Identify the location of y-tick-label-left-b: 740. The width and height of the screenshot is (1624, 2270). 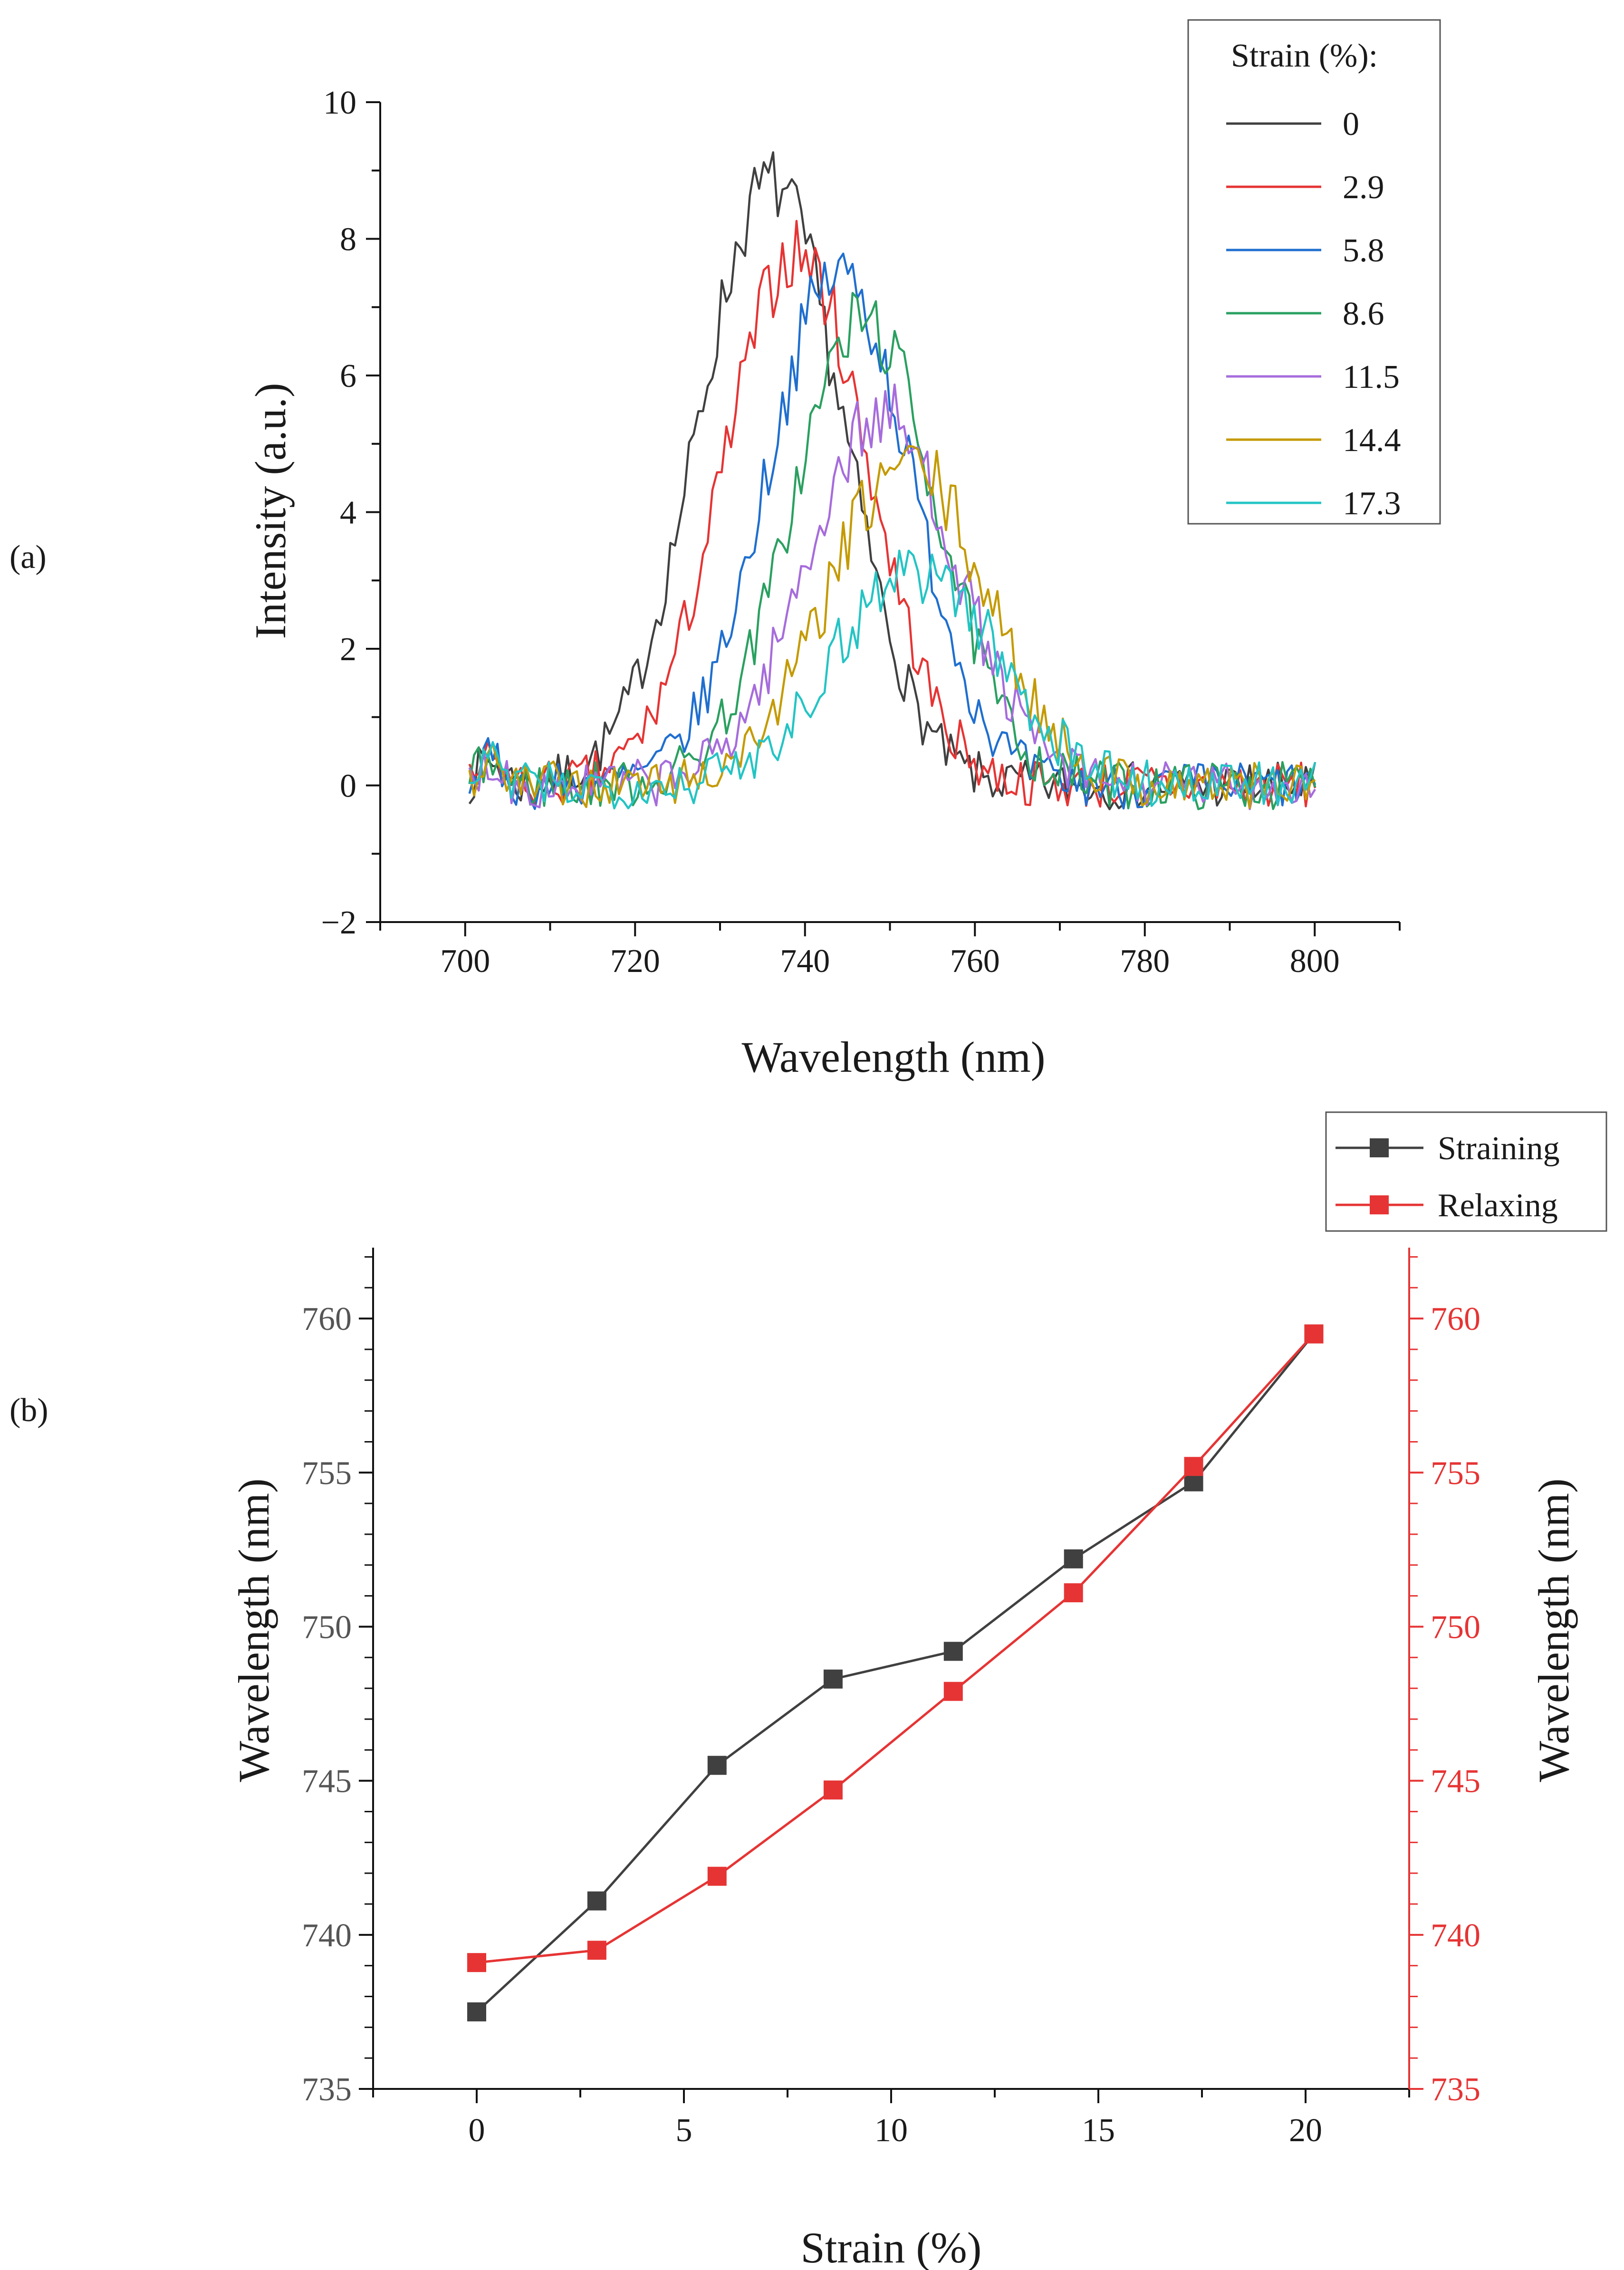
(327, 1936).